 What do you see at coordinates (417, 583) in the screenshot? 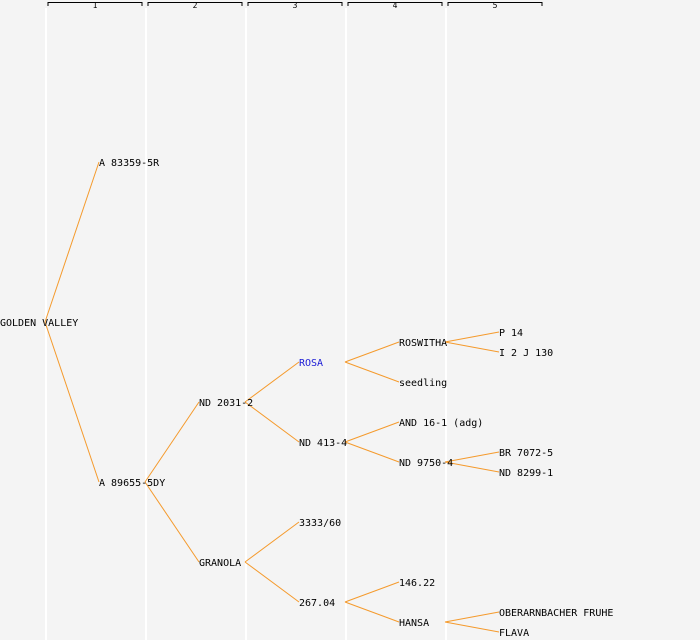
I see `parent-variety-label: 146.22` at bounding box center [417, 583].